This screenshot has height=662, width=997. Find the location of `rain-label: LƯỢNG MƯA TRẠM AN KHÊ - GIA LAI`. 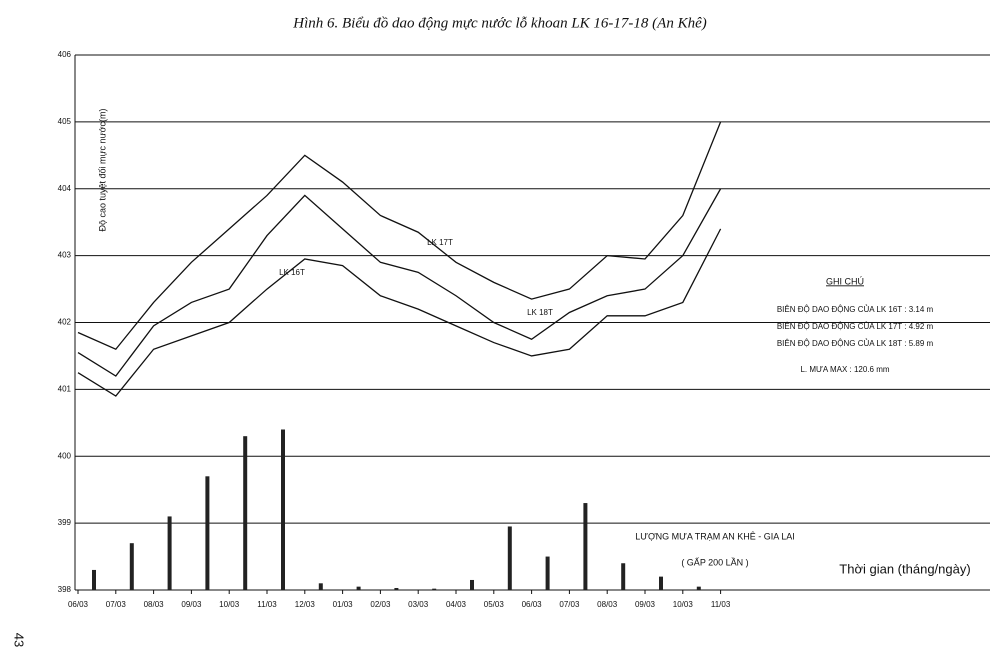

rain-label: LƯỢNG MƯA TRẠM AN KHÊ - GIA LAI is located at coordinates (714, 536).